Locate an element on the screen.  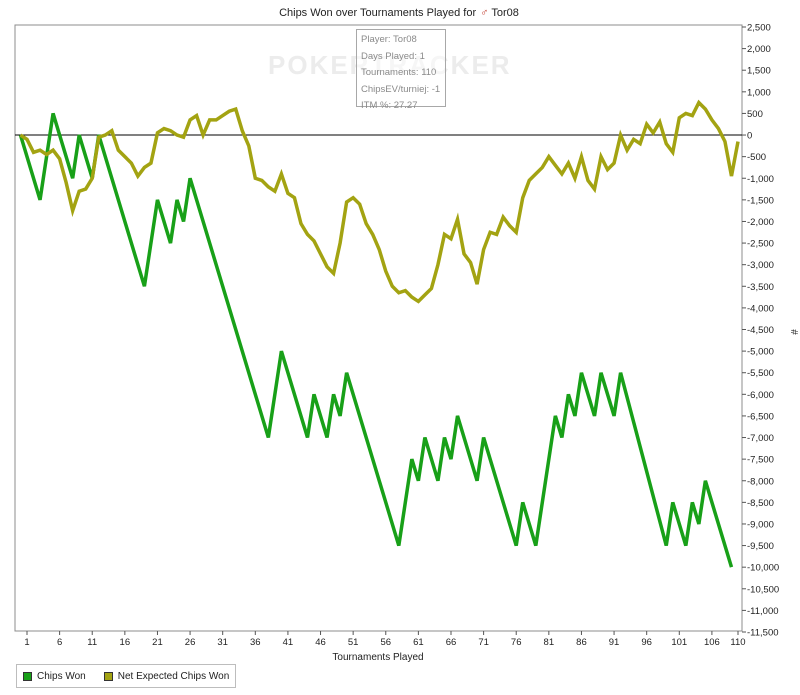
x-tick-label: 21 is located at coordinates (157, 642).